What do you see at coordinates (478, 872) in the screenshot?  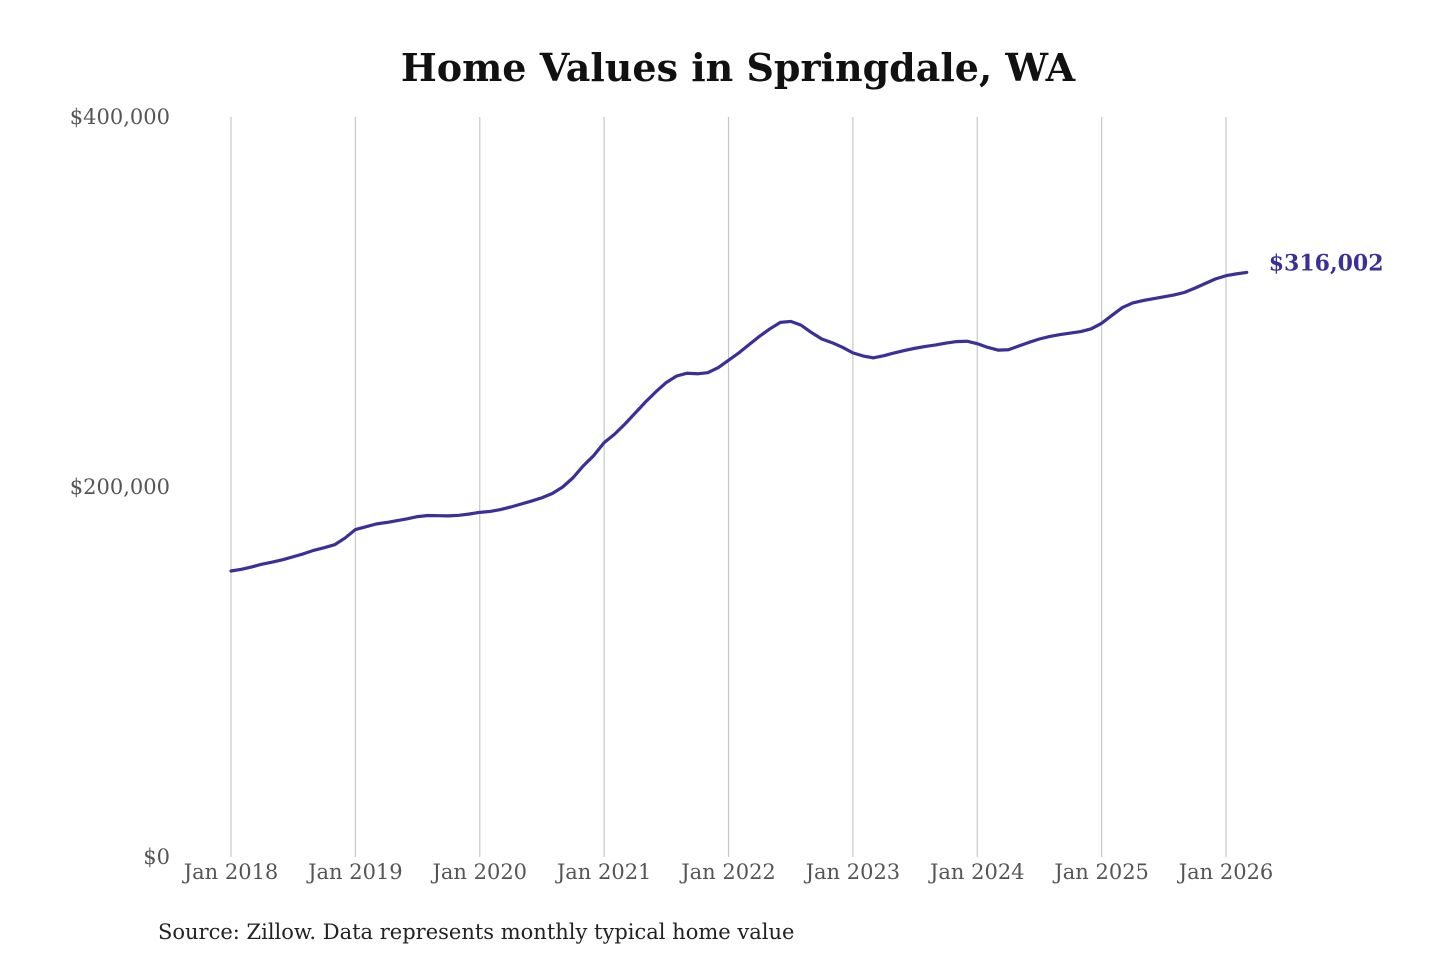 I see `x-tick-label: Jan 2020` at bounding box center [478, 872].